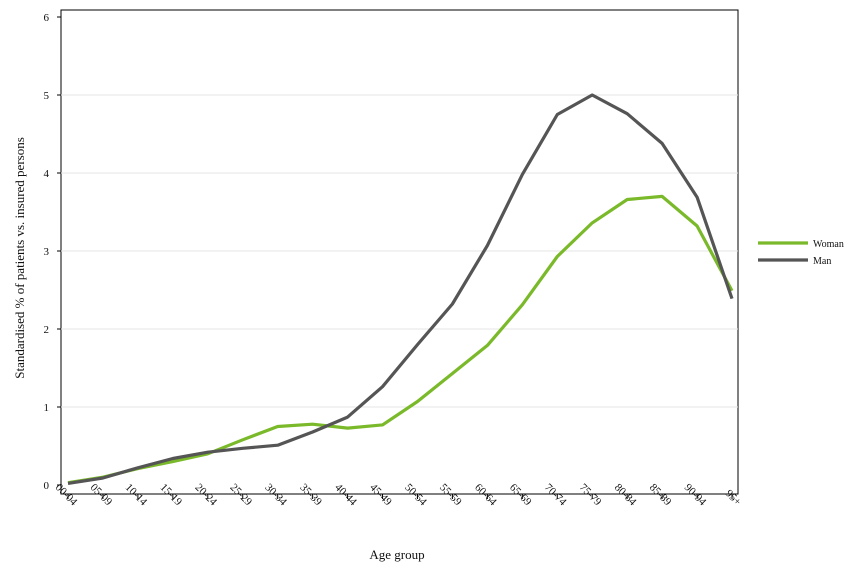 The image size is (864, 576). Describe the element at coordinates (47, 96) in the screenshot. I see `y-tick-label: 5` at that location.